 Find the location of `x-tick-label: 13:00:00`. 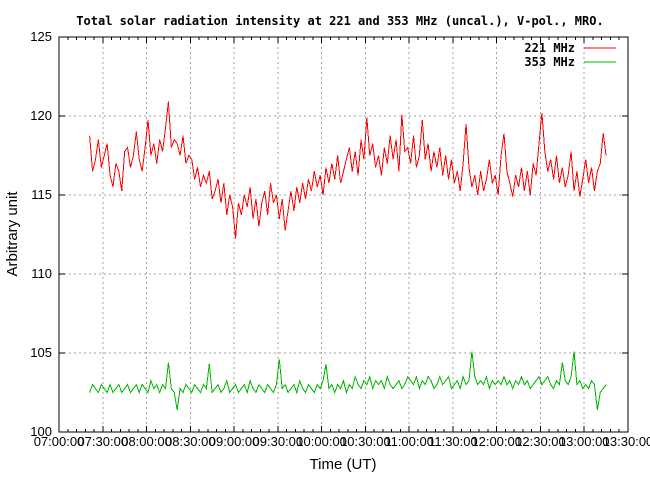

x-tick-label: 13:00:00 is located at coordinates (584, 441).